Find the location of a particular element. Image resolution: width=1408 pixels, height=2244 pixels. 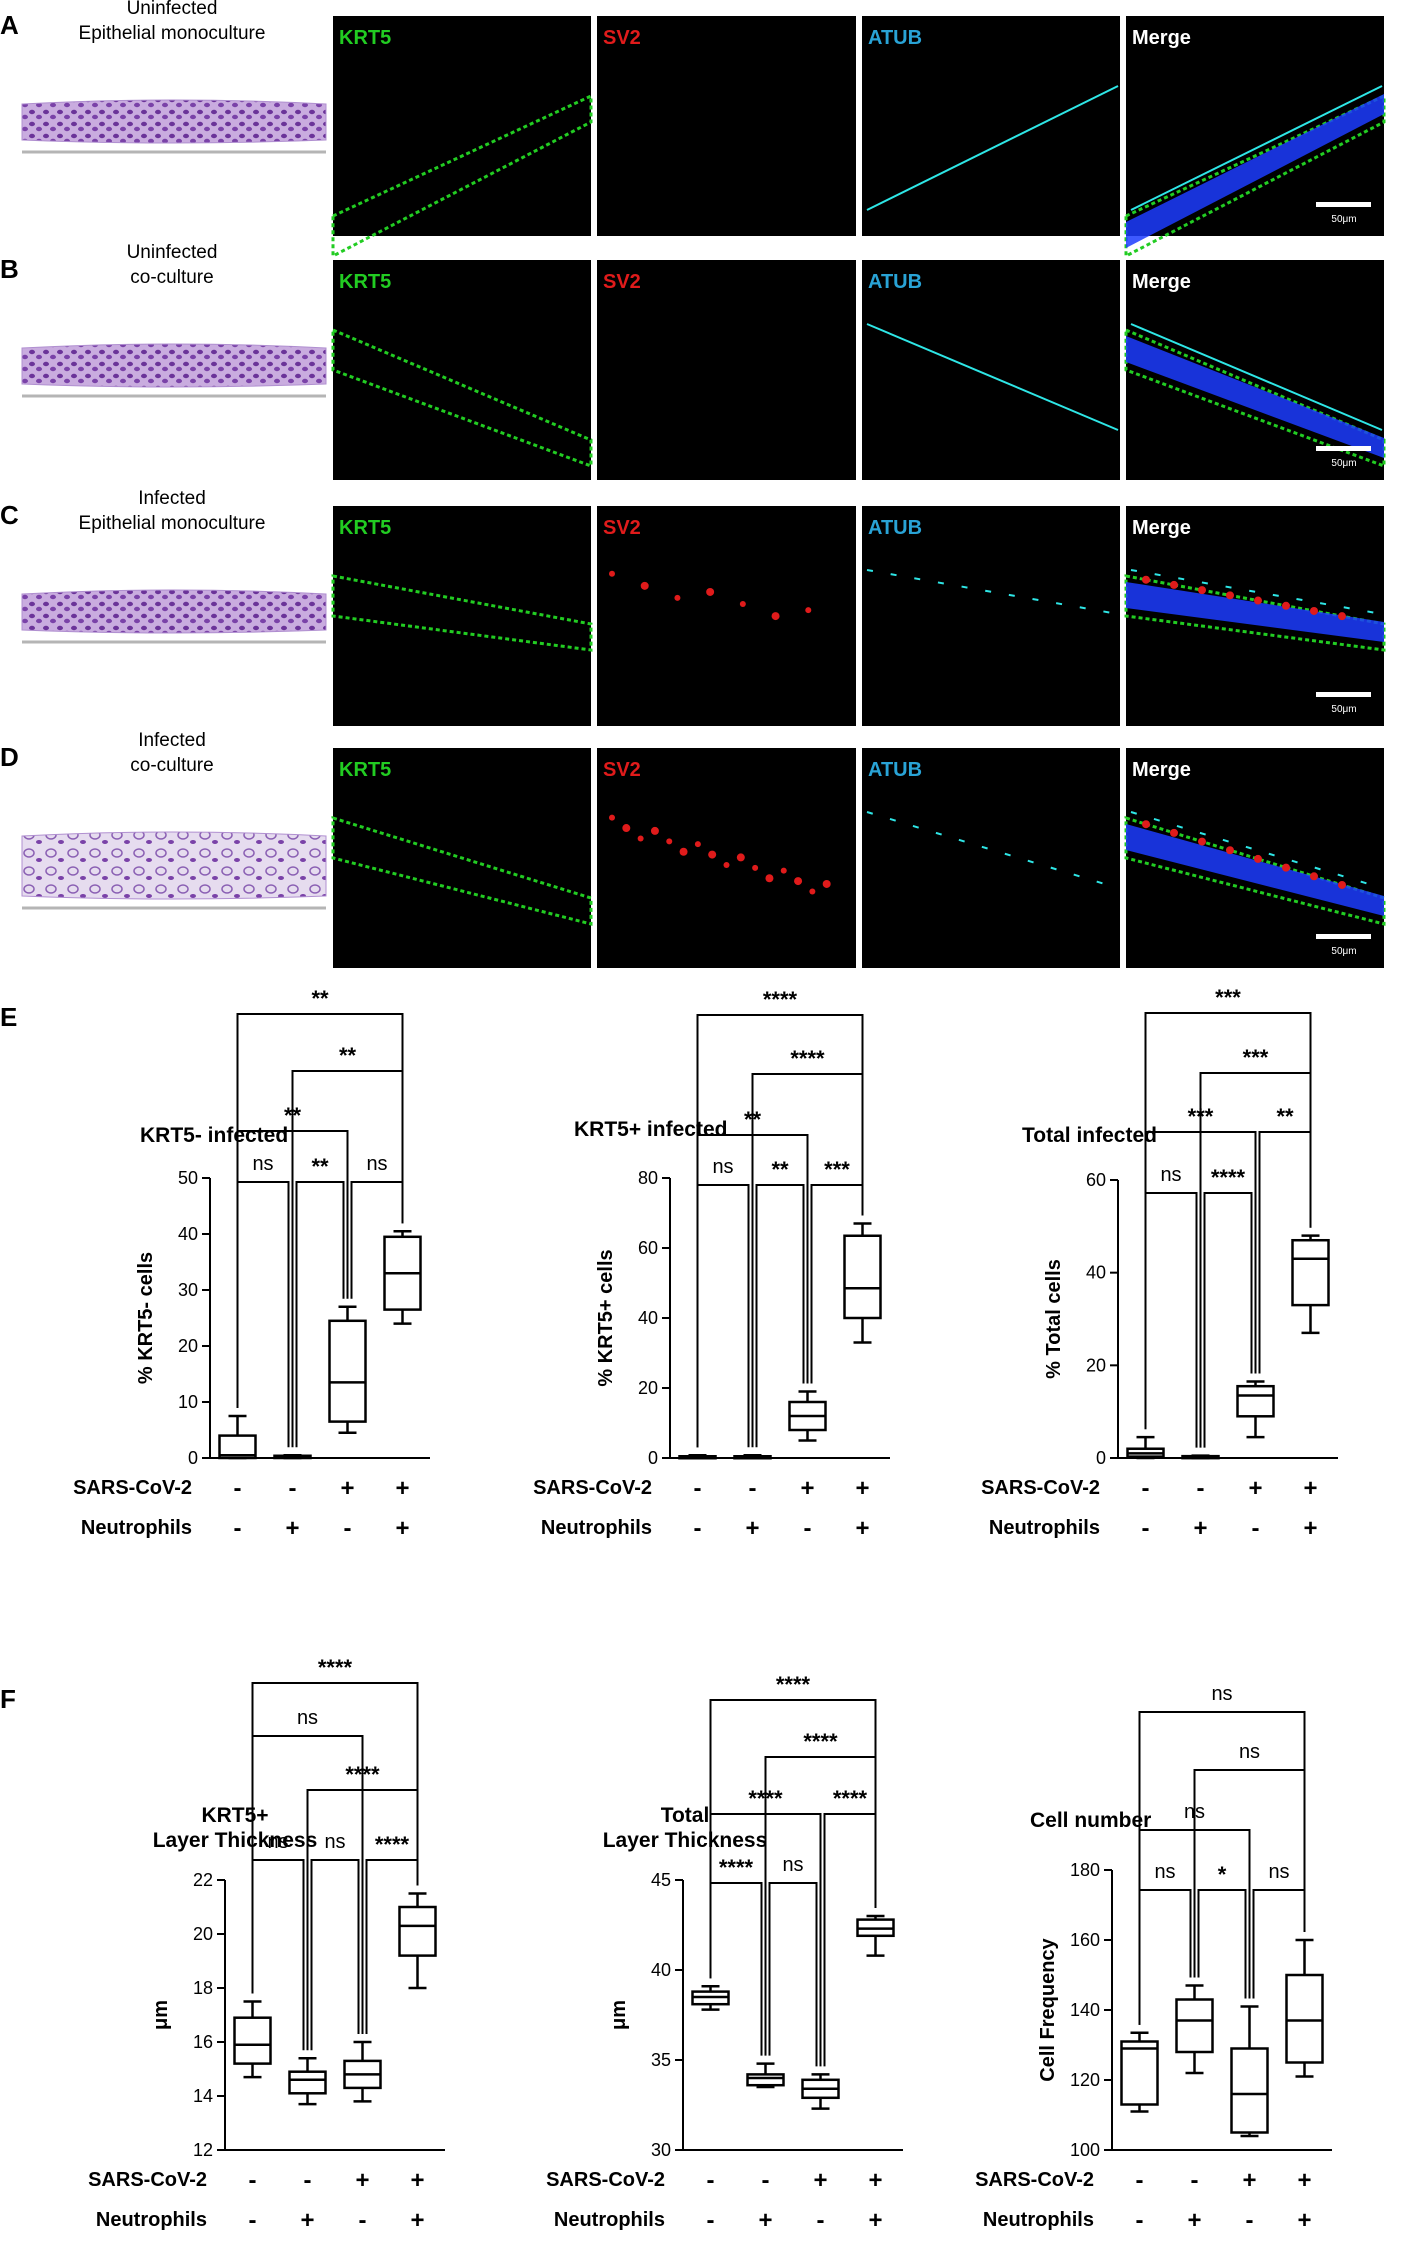

y-tick-label: 20 is located at coordinates (1096, 1365).